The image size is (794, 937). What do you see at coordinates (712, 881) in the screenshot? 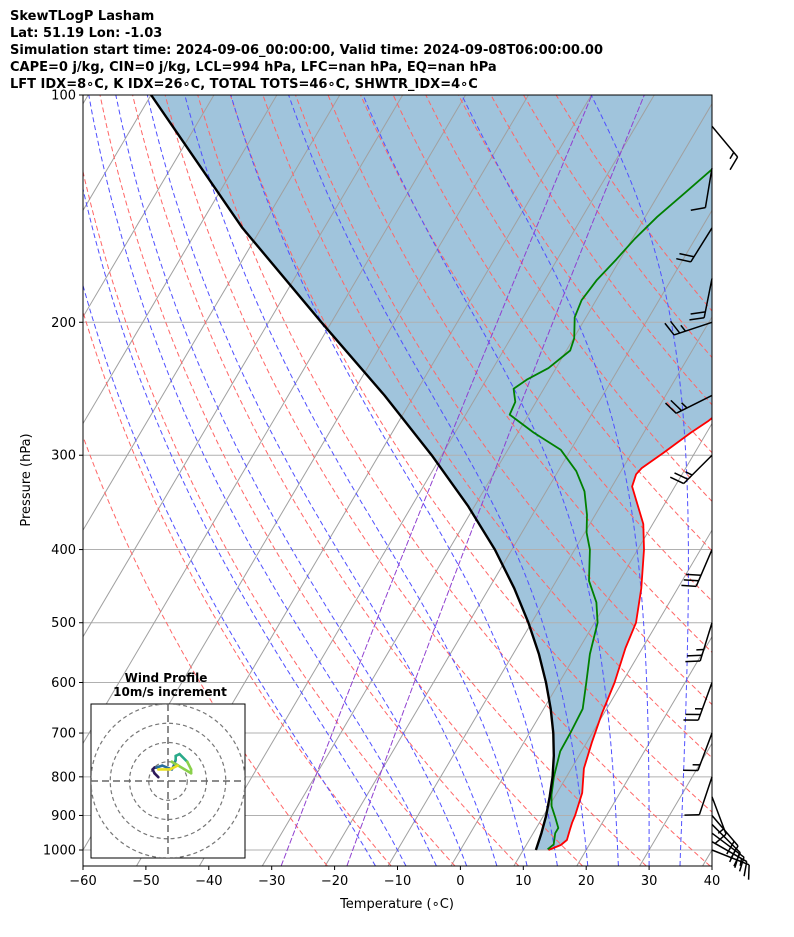
I see `x-tick-label: 40` at bounding box center [712, 881].